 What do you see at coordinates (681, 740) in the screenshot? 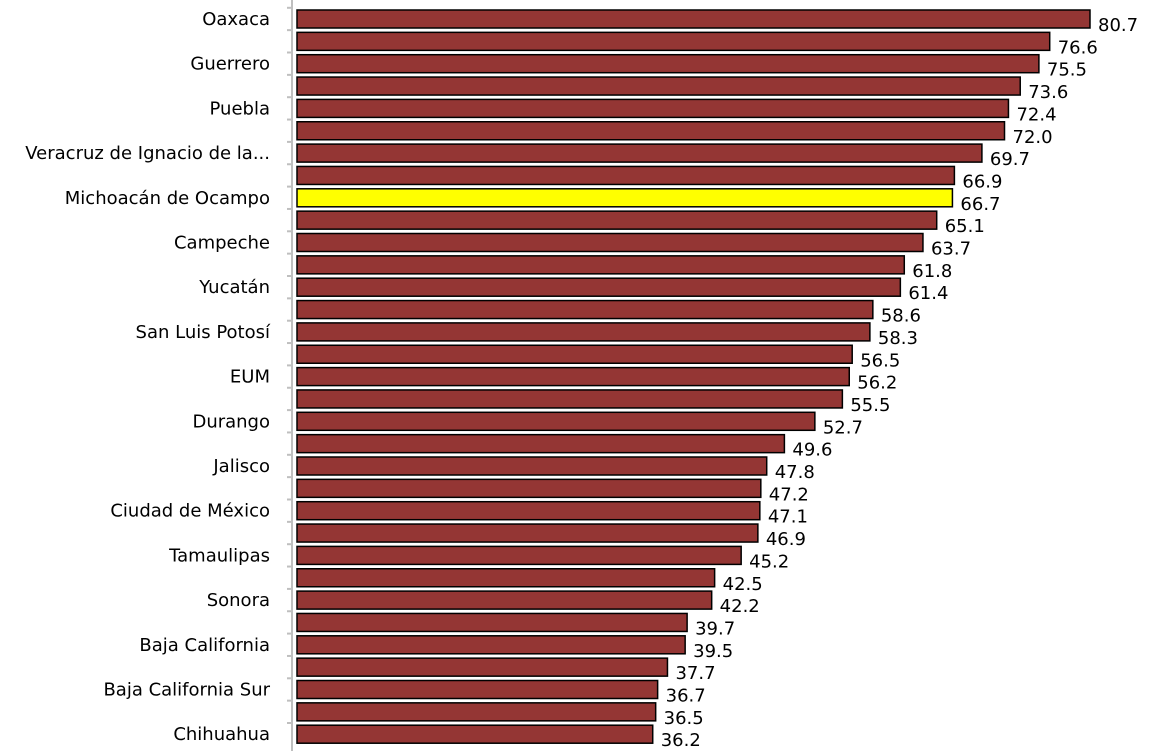
I see `value-label: 36.2` at bounding box center [681, 740].